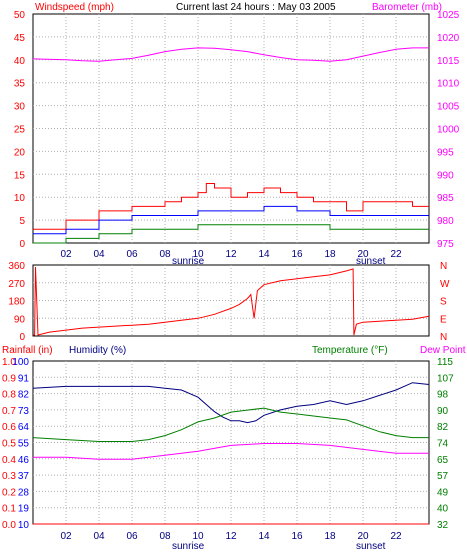 This screenshot has width=467, height=558. I want to click on humidity-tick-label: 82, so click(24, 395).